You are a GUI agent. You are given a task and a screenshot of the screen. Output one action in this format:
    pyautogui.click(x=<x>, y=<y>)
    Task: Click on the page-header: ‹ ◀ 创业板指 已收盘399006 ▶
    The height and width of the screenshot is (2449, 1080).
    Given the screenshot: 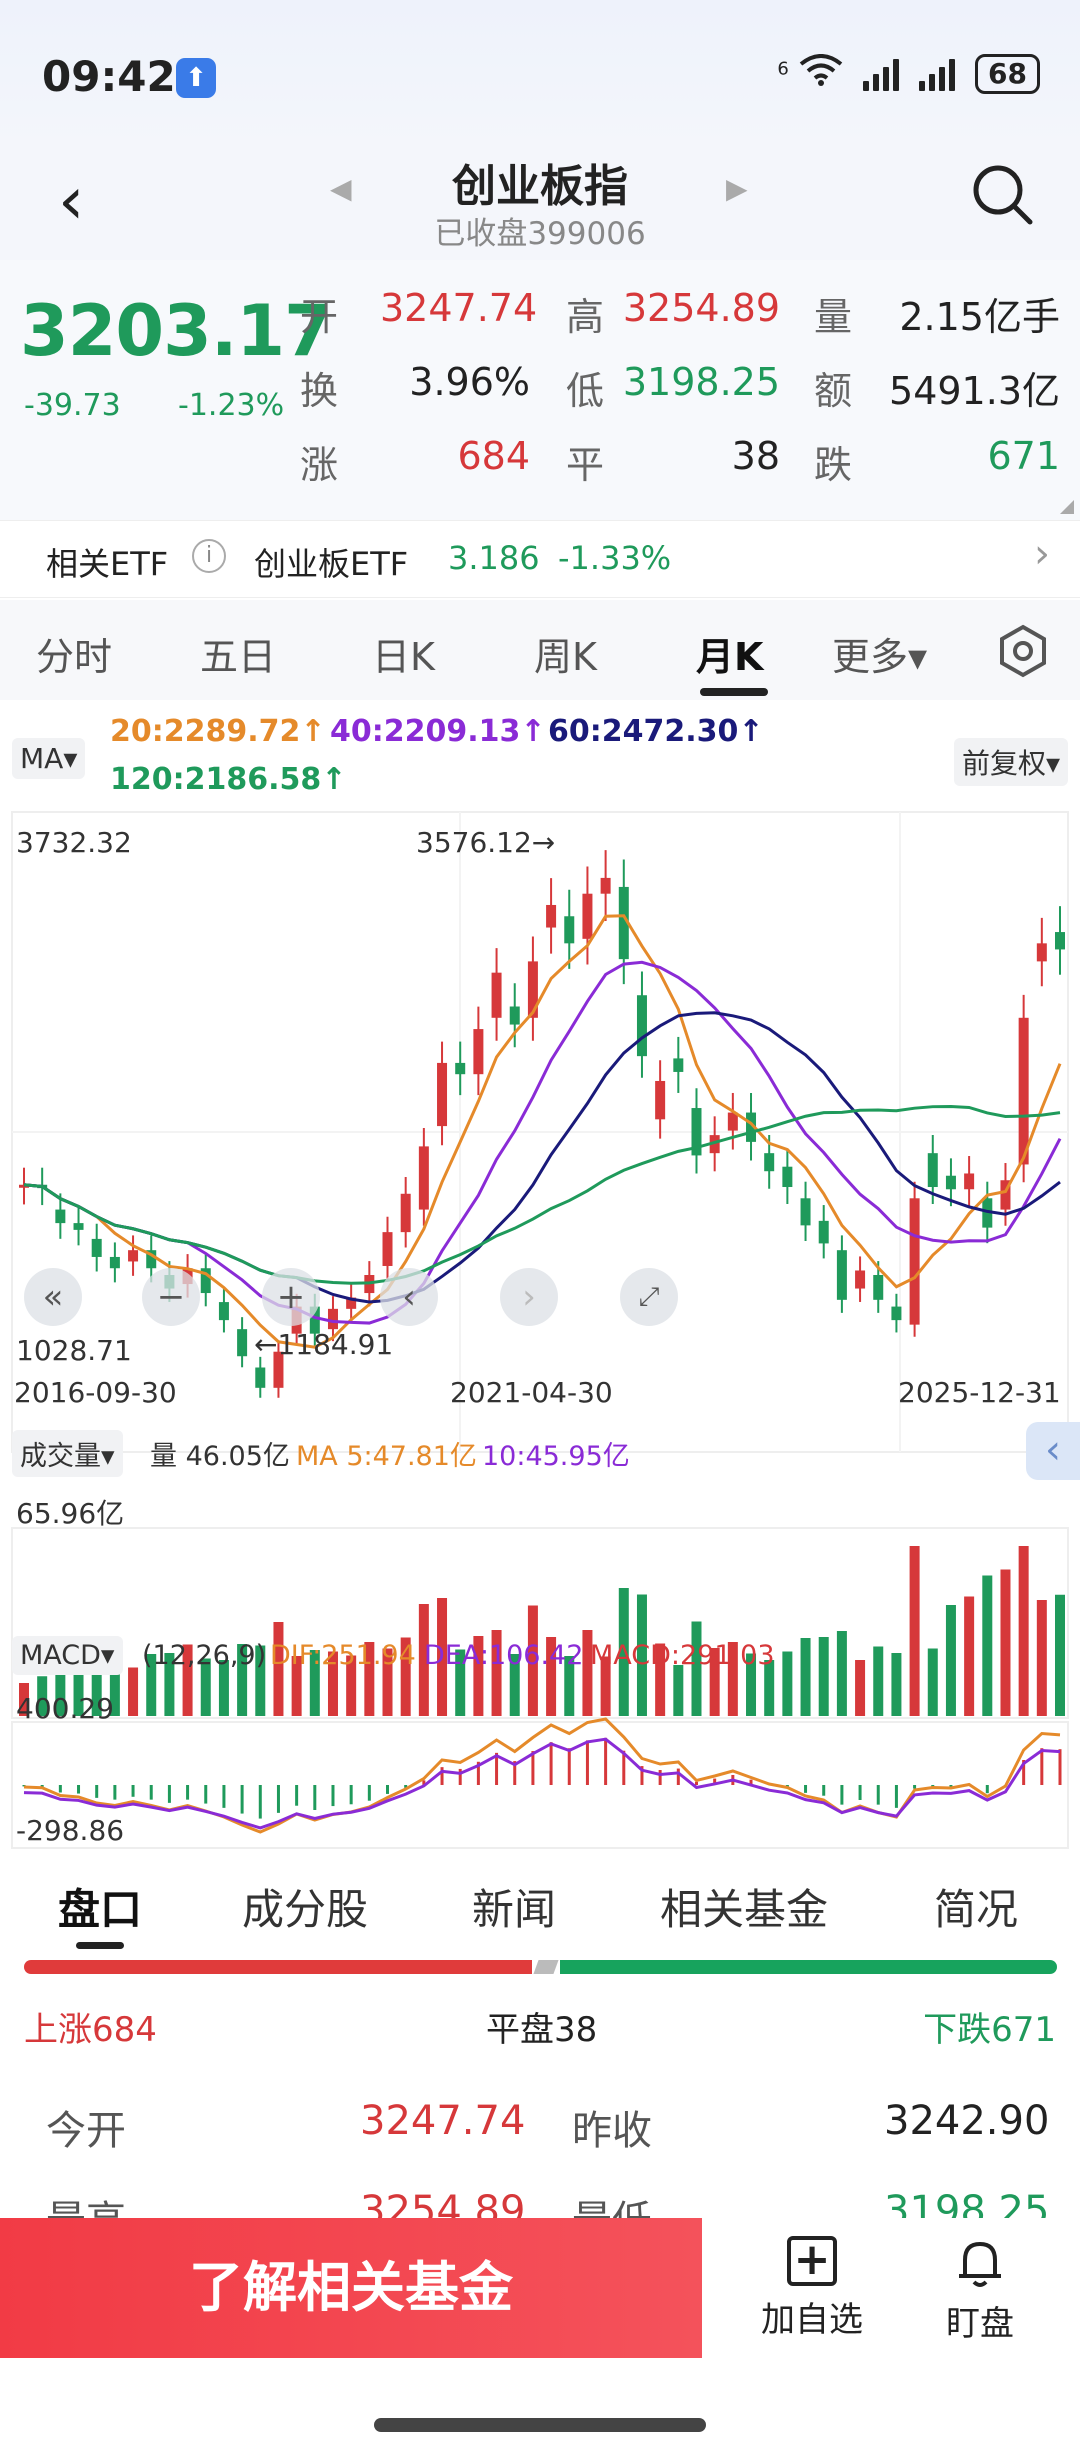 What is the action you would take?
    pyautogui.click(x=540, y=205)
    